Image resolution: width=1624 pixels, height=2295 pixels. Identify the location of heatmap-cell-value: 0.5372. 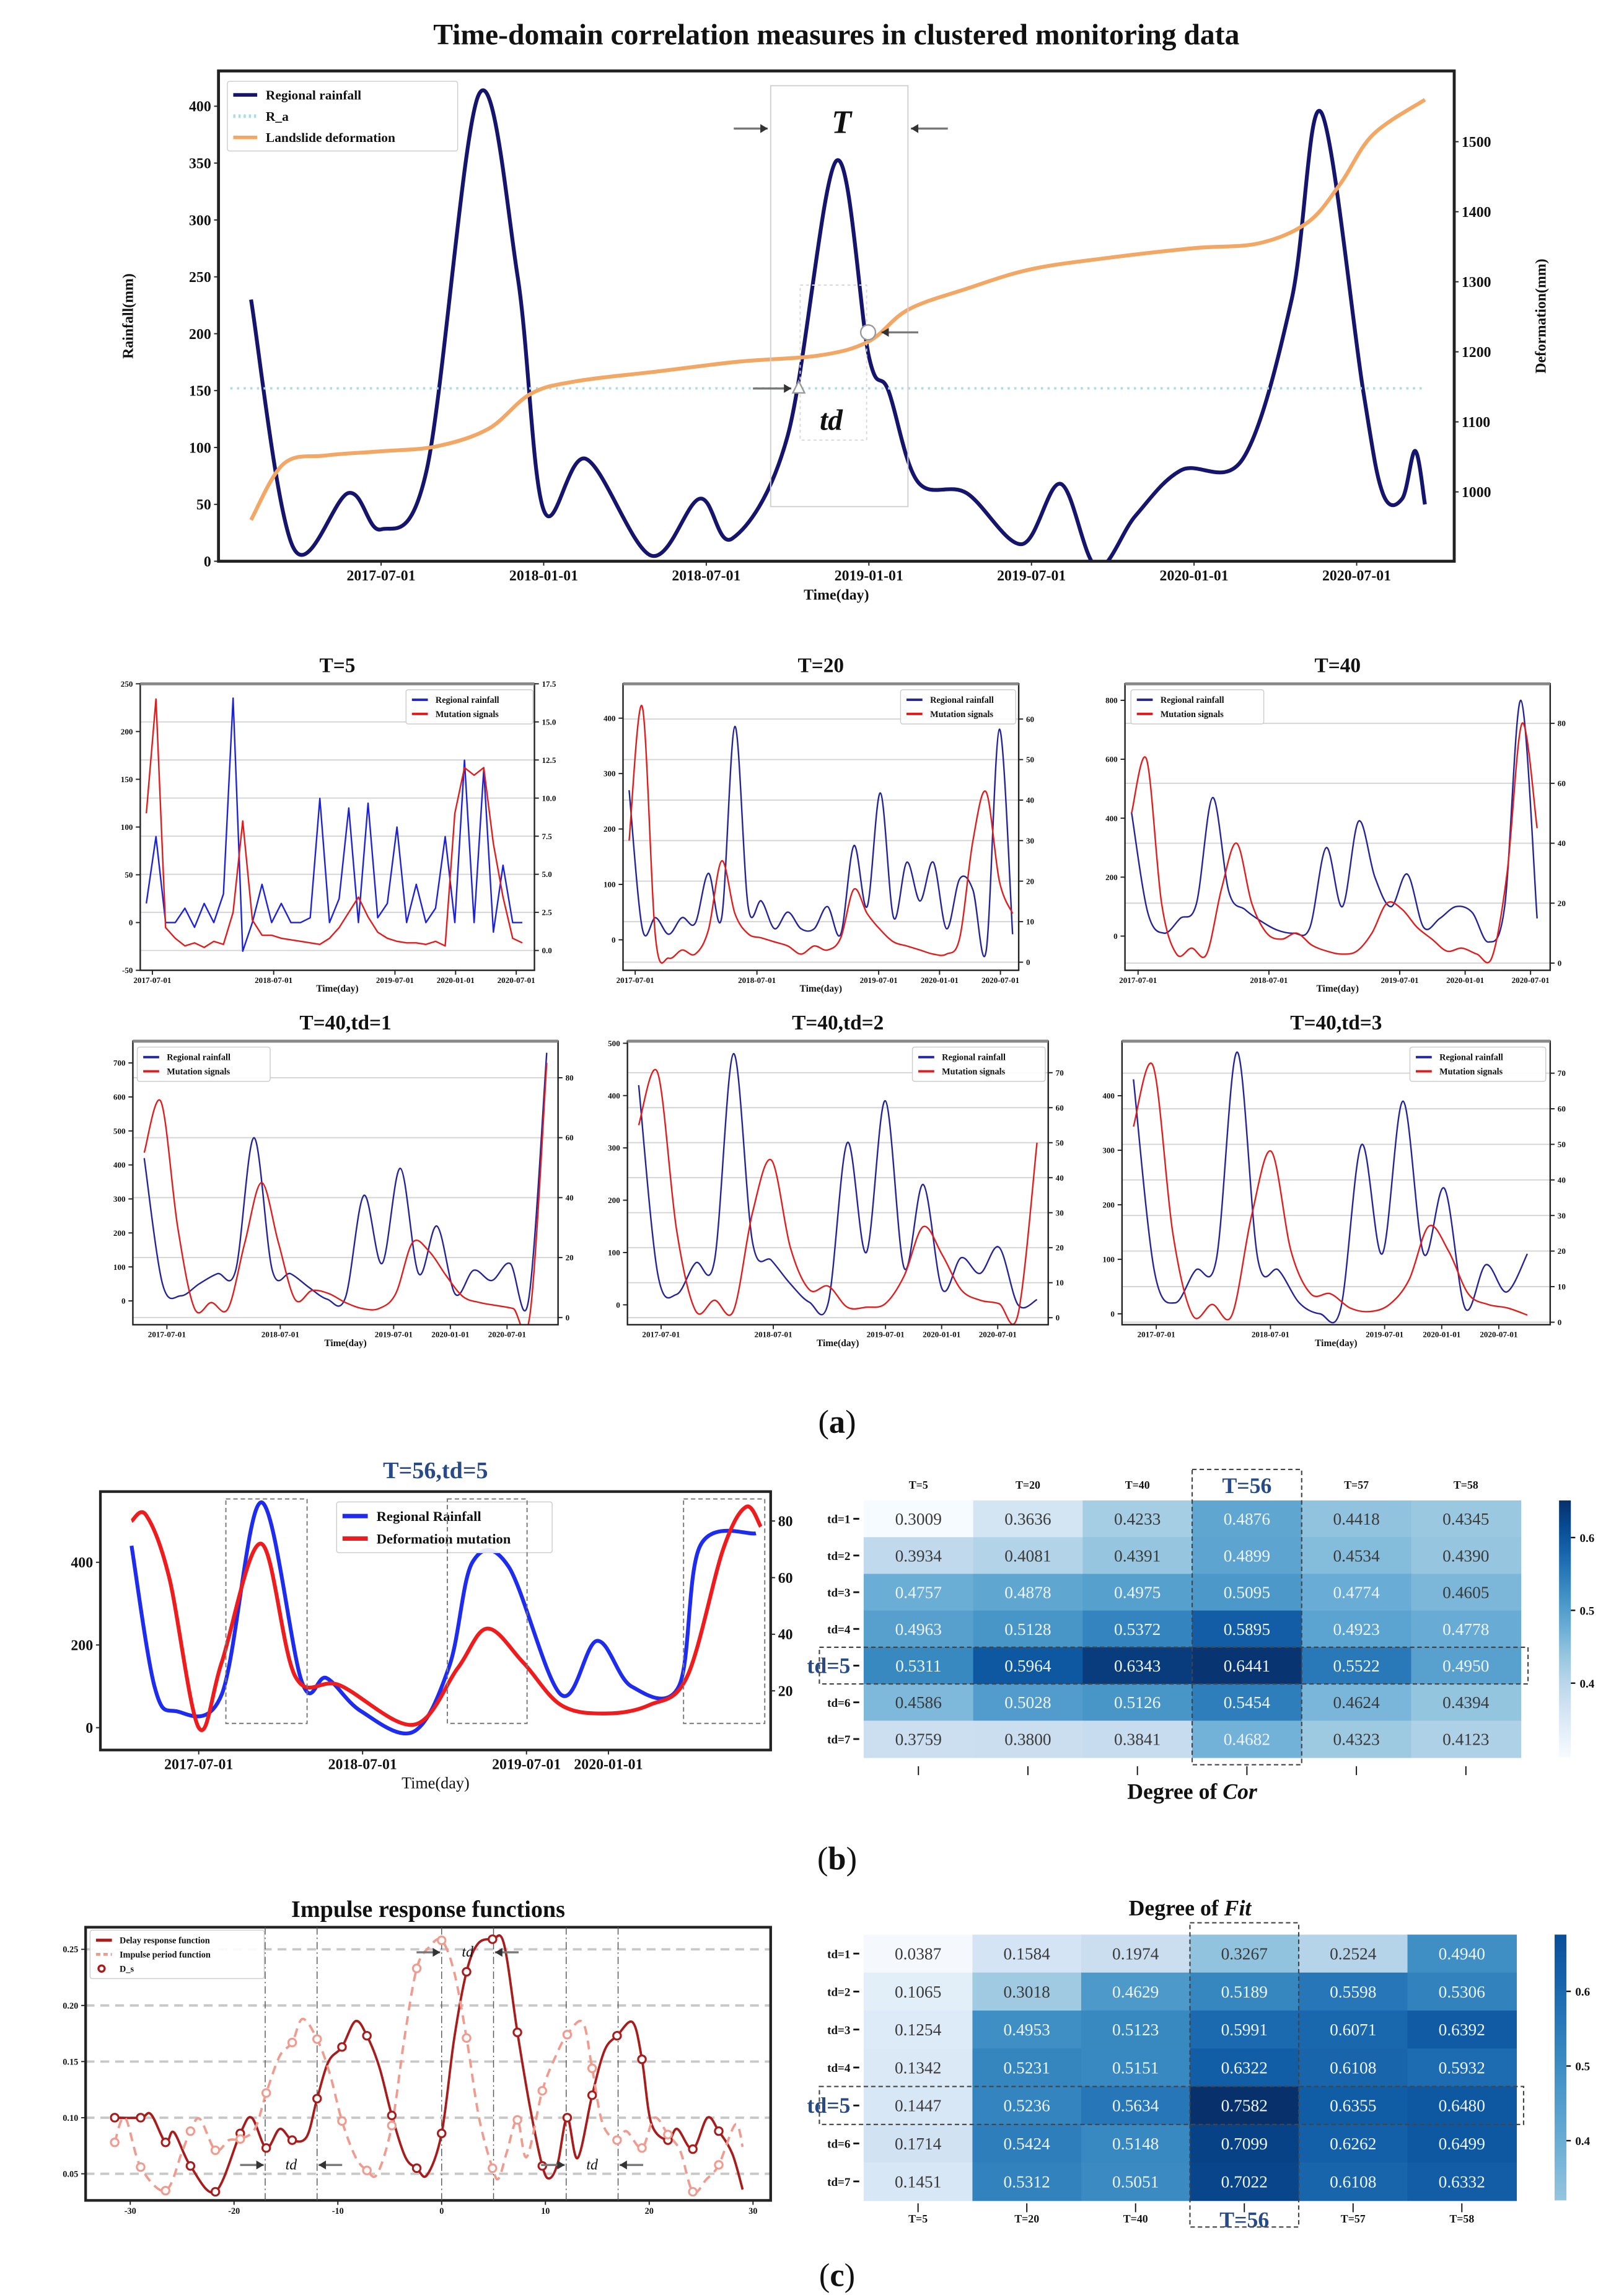
(1137, 1629).